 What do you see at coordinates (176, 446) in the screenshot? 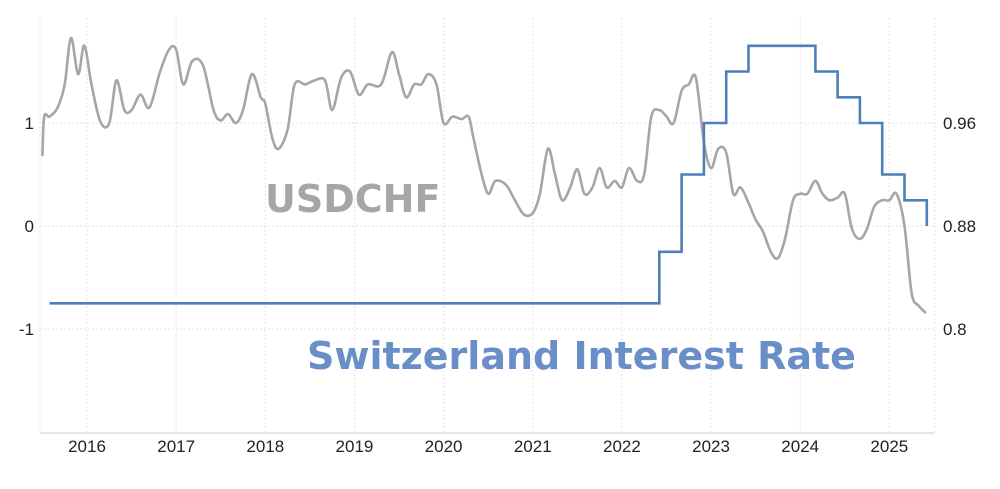
I see `x-tick-label: 2017` at bounding box center [176, 446].